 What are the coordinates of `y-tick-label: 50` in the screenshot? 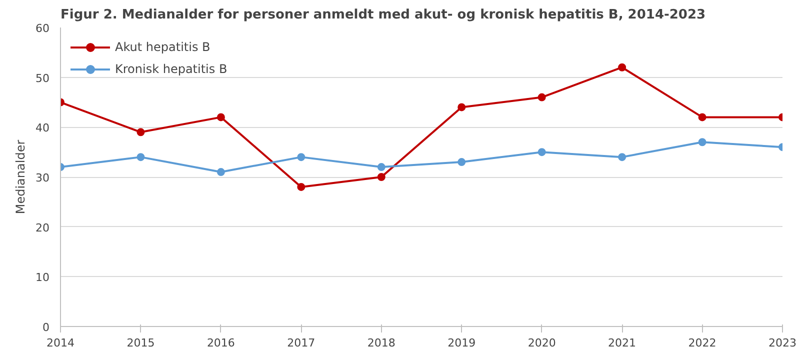 It's located at (43, 78).